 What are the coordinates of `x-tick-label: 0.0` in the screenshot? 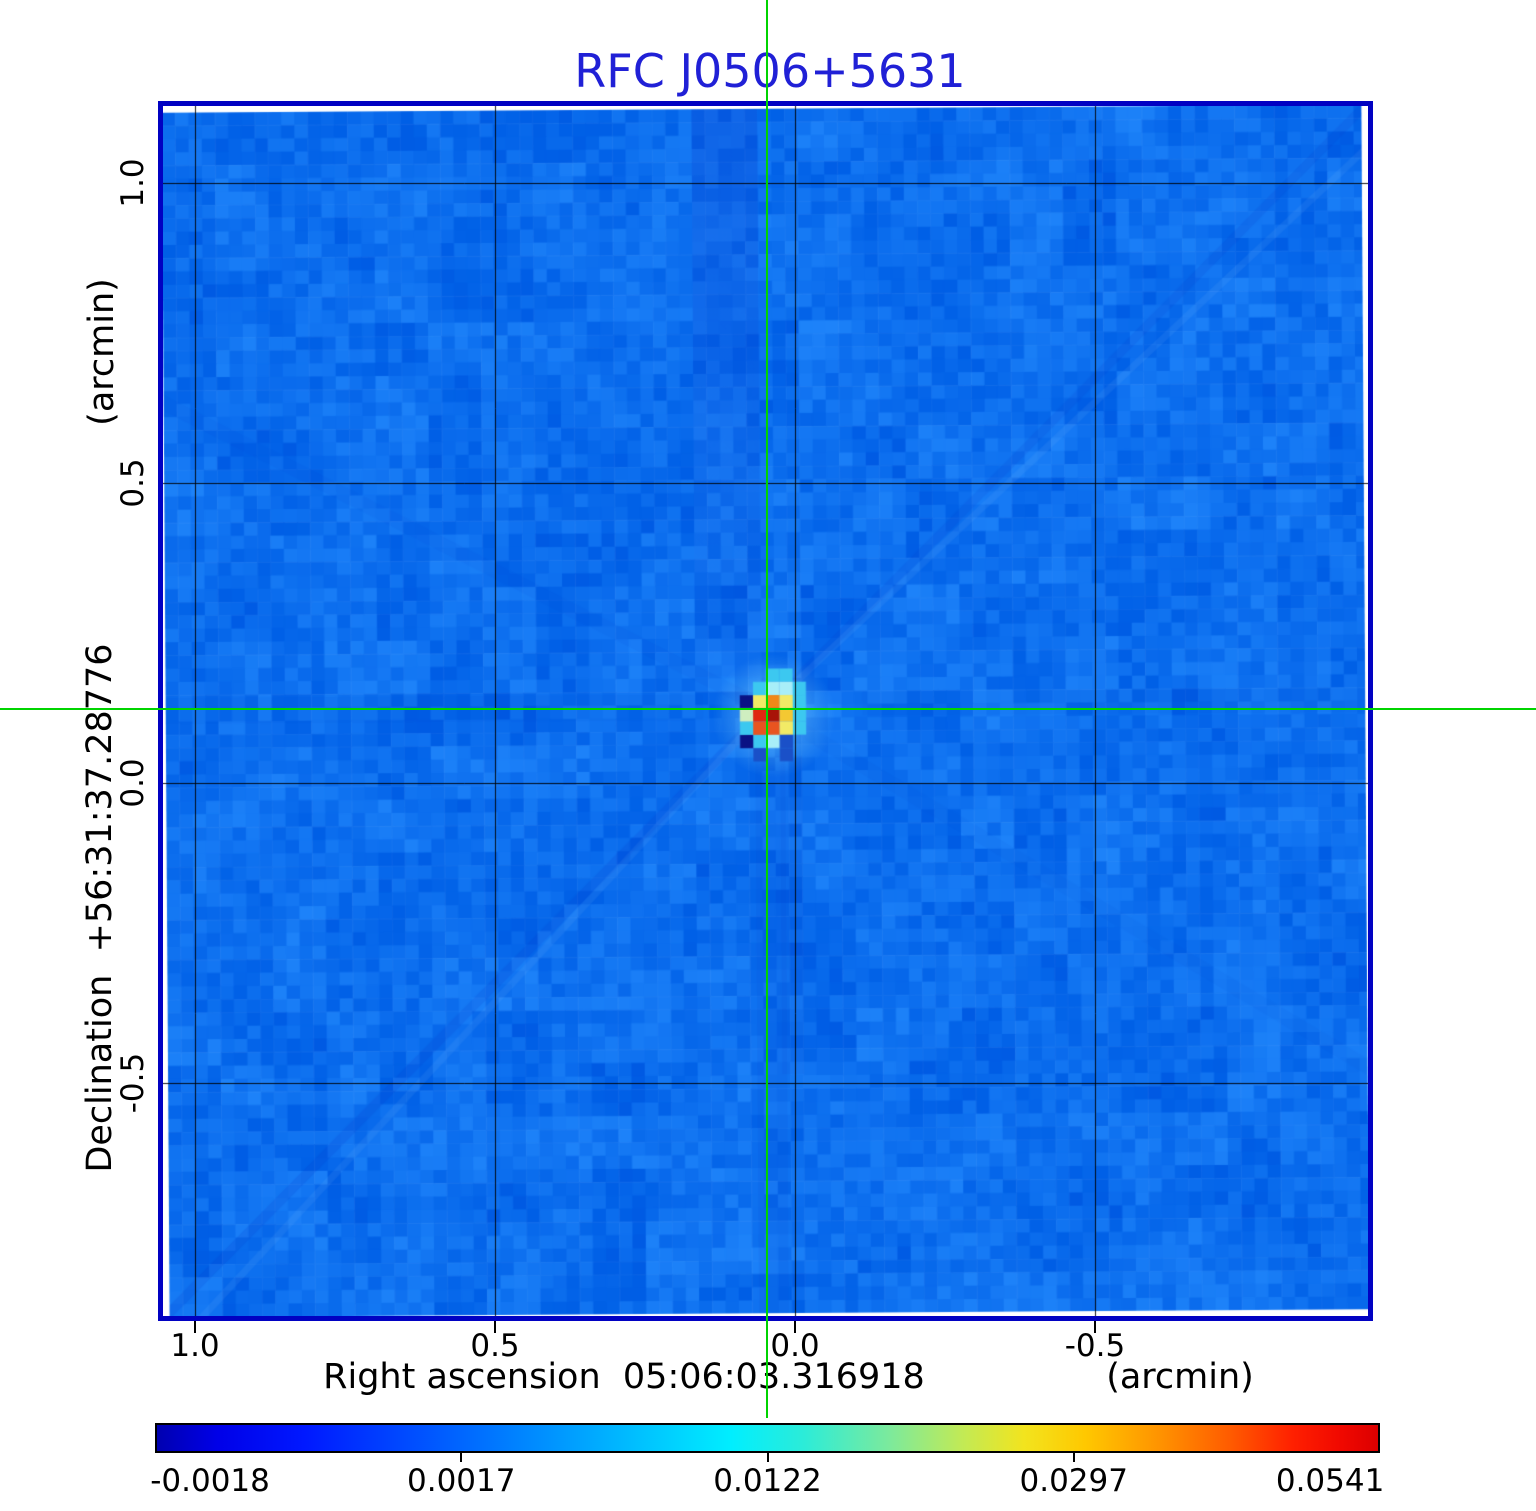 It's located at (795, 1346).